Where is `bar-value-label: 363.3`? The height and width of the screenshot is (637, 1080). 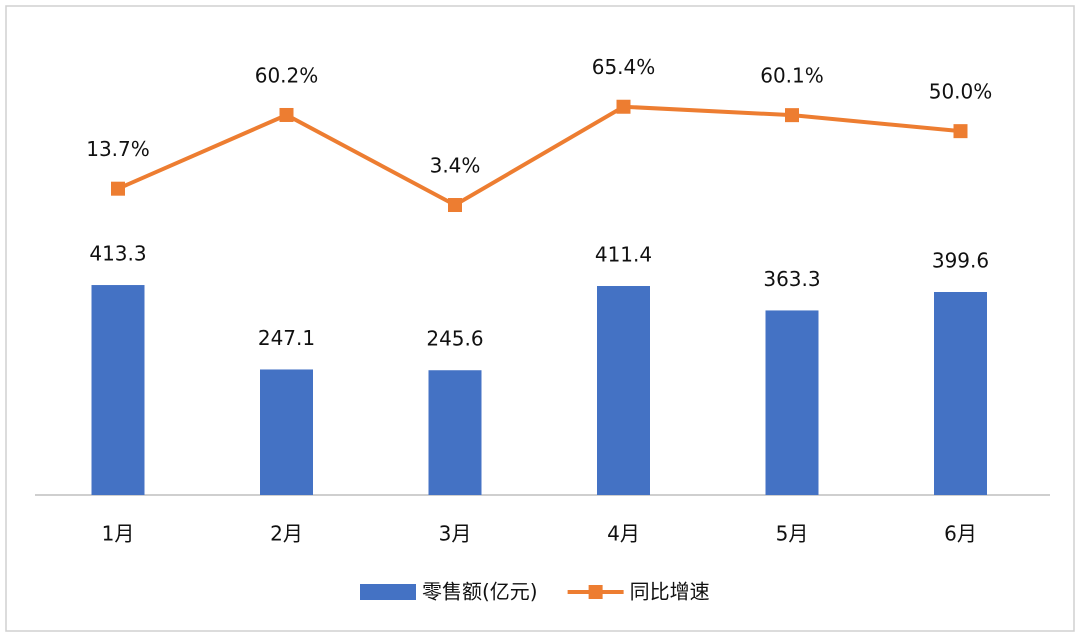
bar-value-label: 363.3 is located at coordinates (791, 279).